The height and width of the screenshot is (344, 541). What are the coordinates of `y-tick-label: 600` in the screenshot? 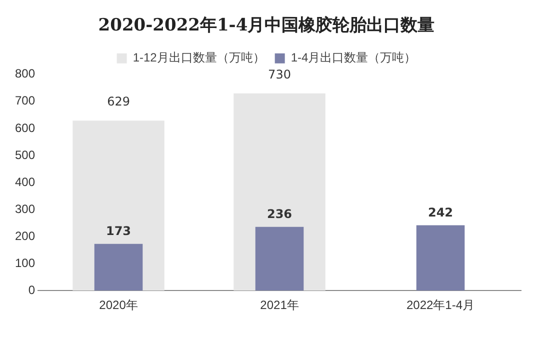 It's located at (25, 127).